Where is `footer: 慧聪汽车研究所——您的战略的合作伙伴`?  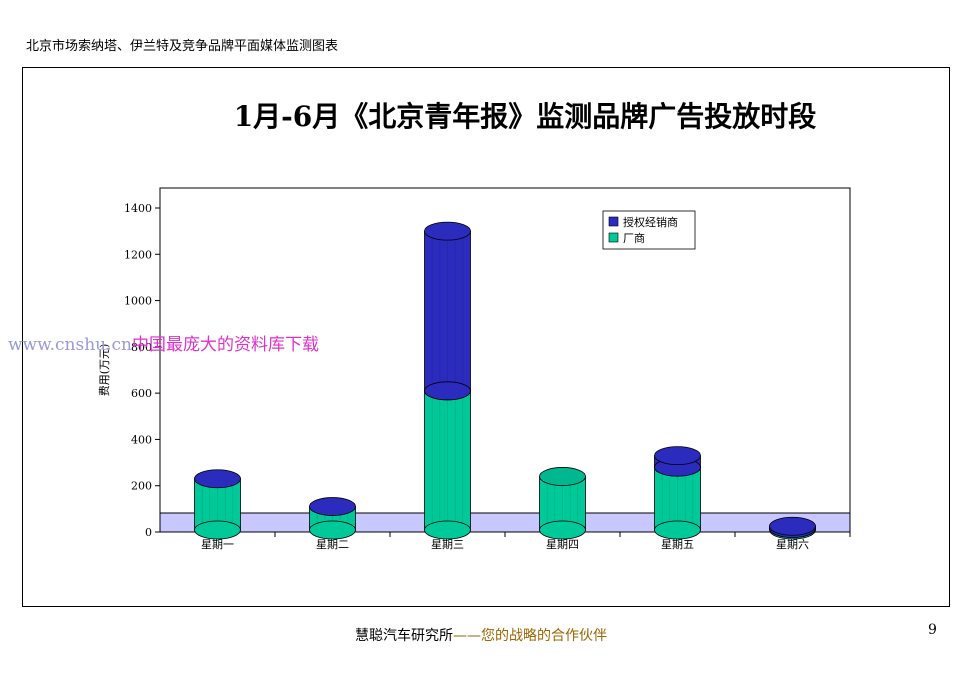 footer: 慧聪汽车研究所——您的战略的合作伙伴 is located at coordinates (481, 635).